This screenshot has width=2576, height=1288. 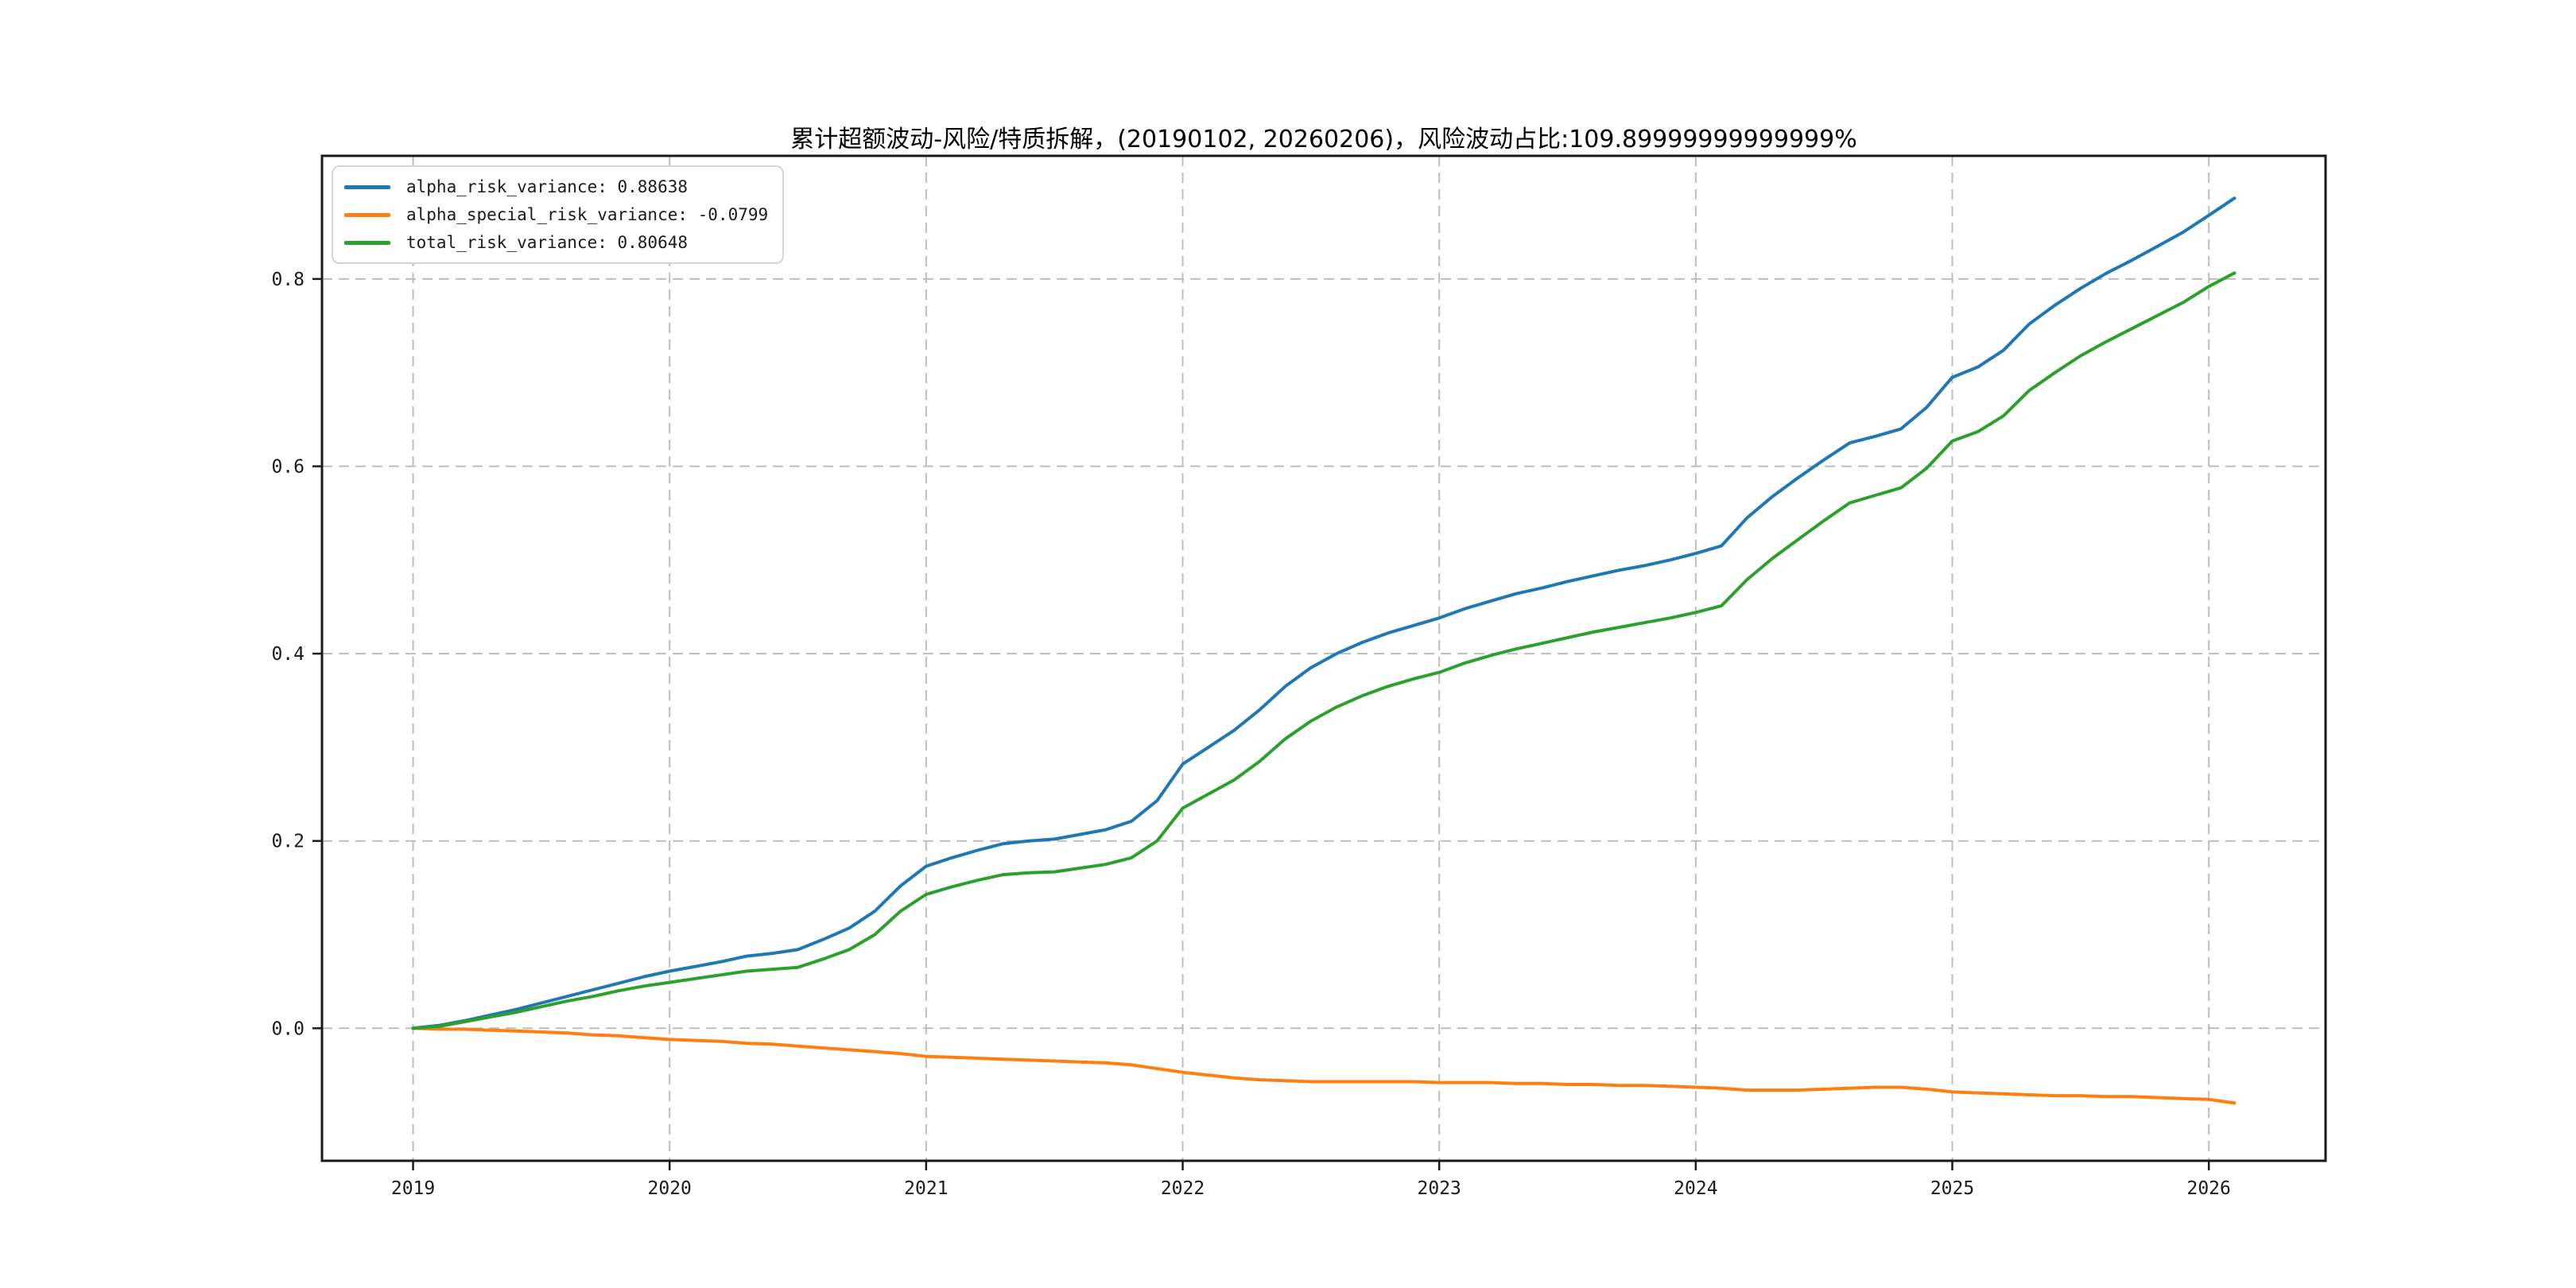 I want to click on x-tick-label-2024: 2024, so click(x=1695, y=1188).